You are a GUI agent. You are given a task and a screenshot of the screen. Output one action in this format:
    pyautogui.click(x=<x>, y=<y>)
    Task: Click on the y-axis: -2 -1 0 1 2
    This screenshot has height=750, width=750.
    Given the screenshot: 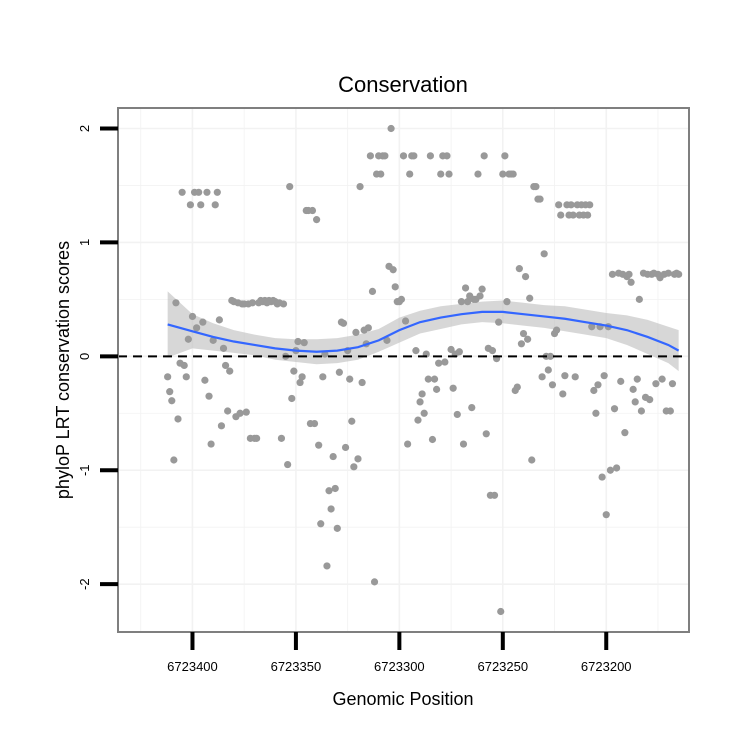 What is the action you would take?
    pyautogui.click(x=97, y=357)
    